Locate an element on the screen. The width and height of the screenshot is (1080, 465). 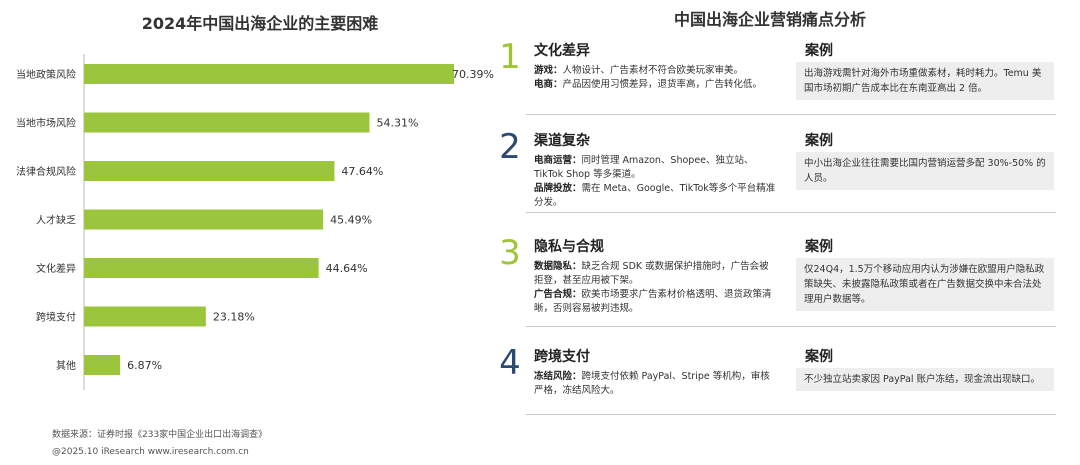
item-heading: 隐私与合规 is located at coordinates (569, 247).